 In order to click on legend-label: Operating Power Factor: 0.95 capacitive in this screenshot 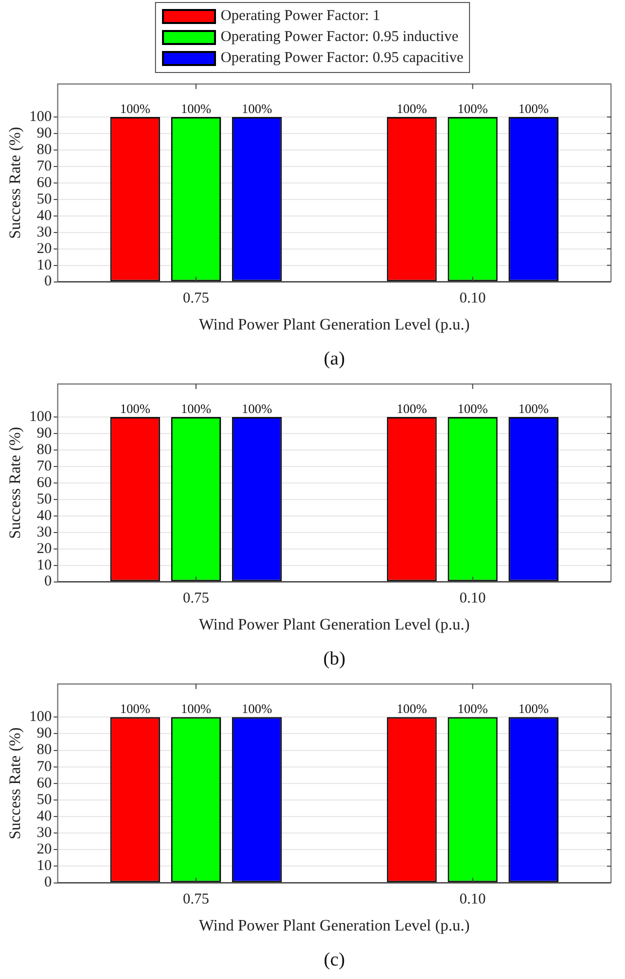, I will do `click(342, 58)`.